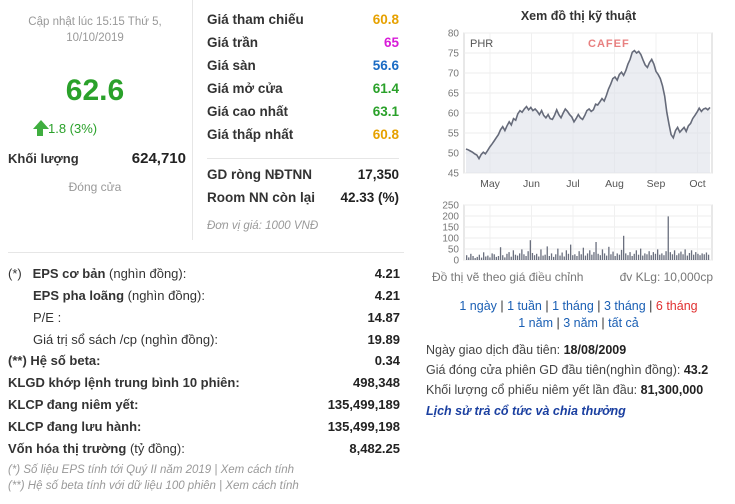  I want to click on period-1-tháng: 1 tháng, so click(573, 306).